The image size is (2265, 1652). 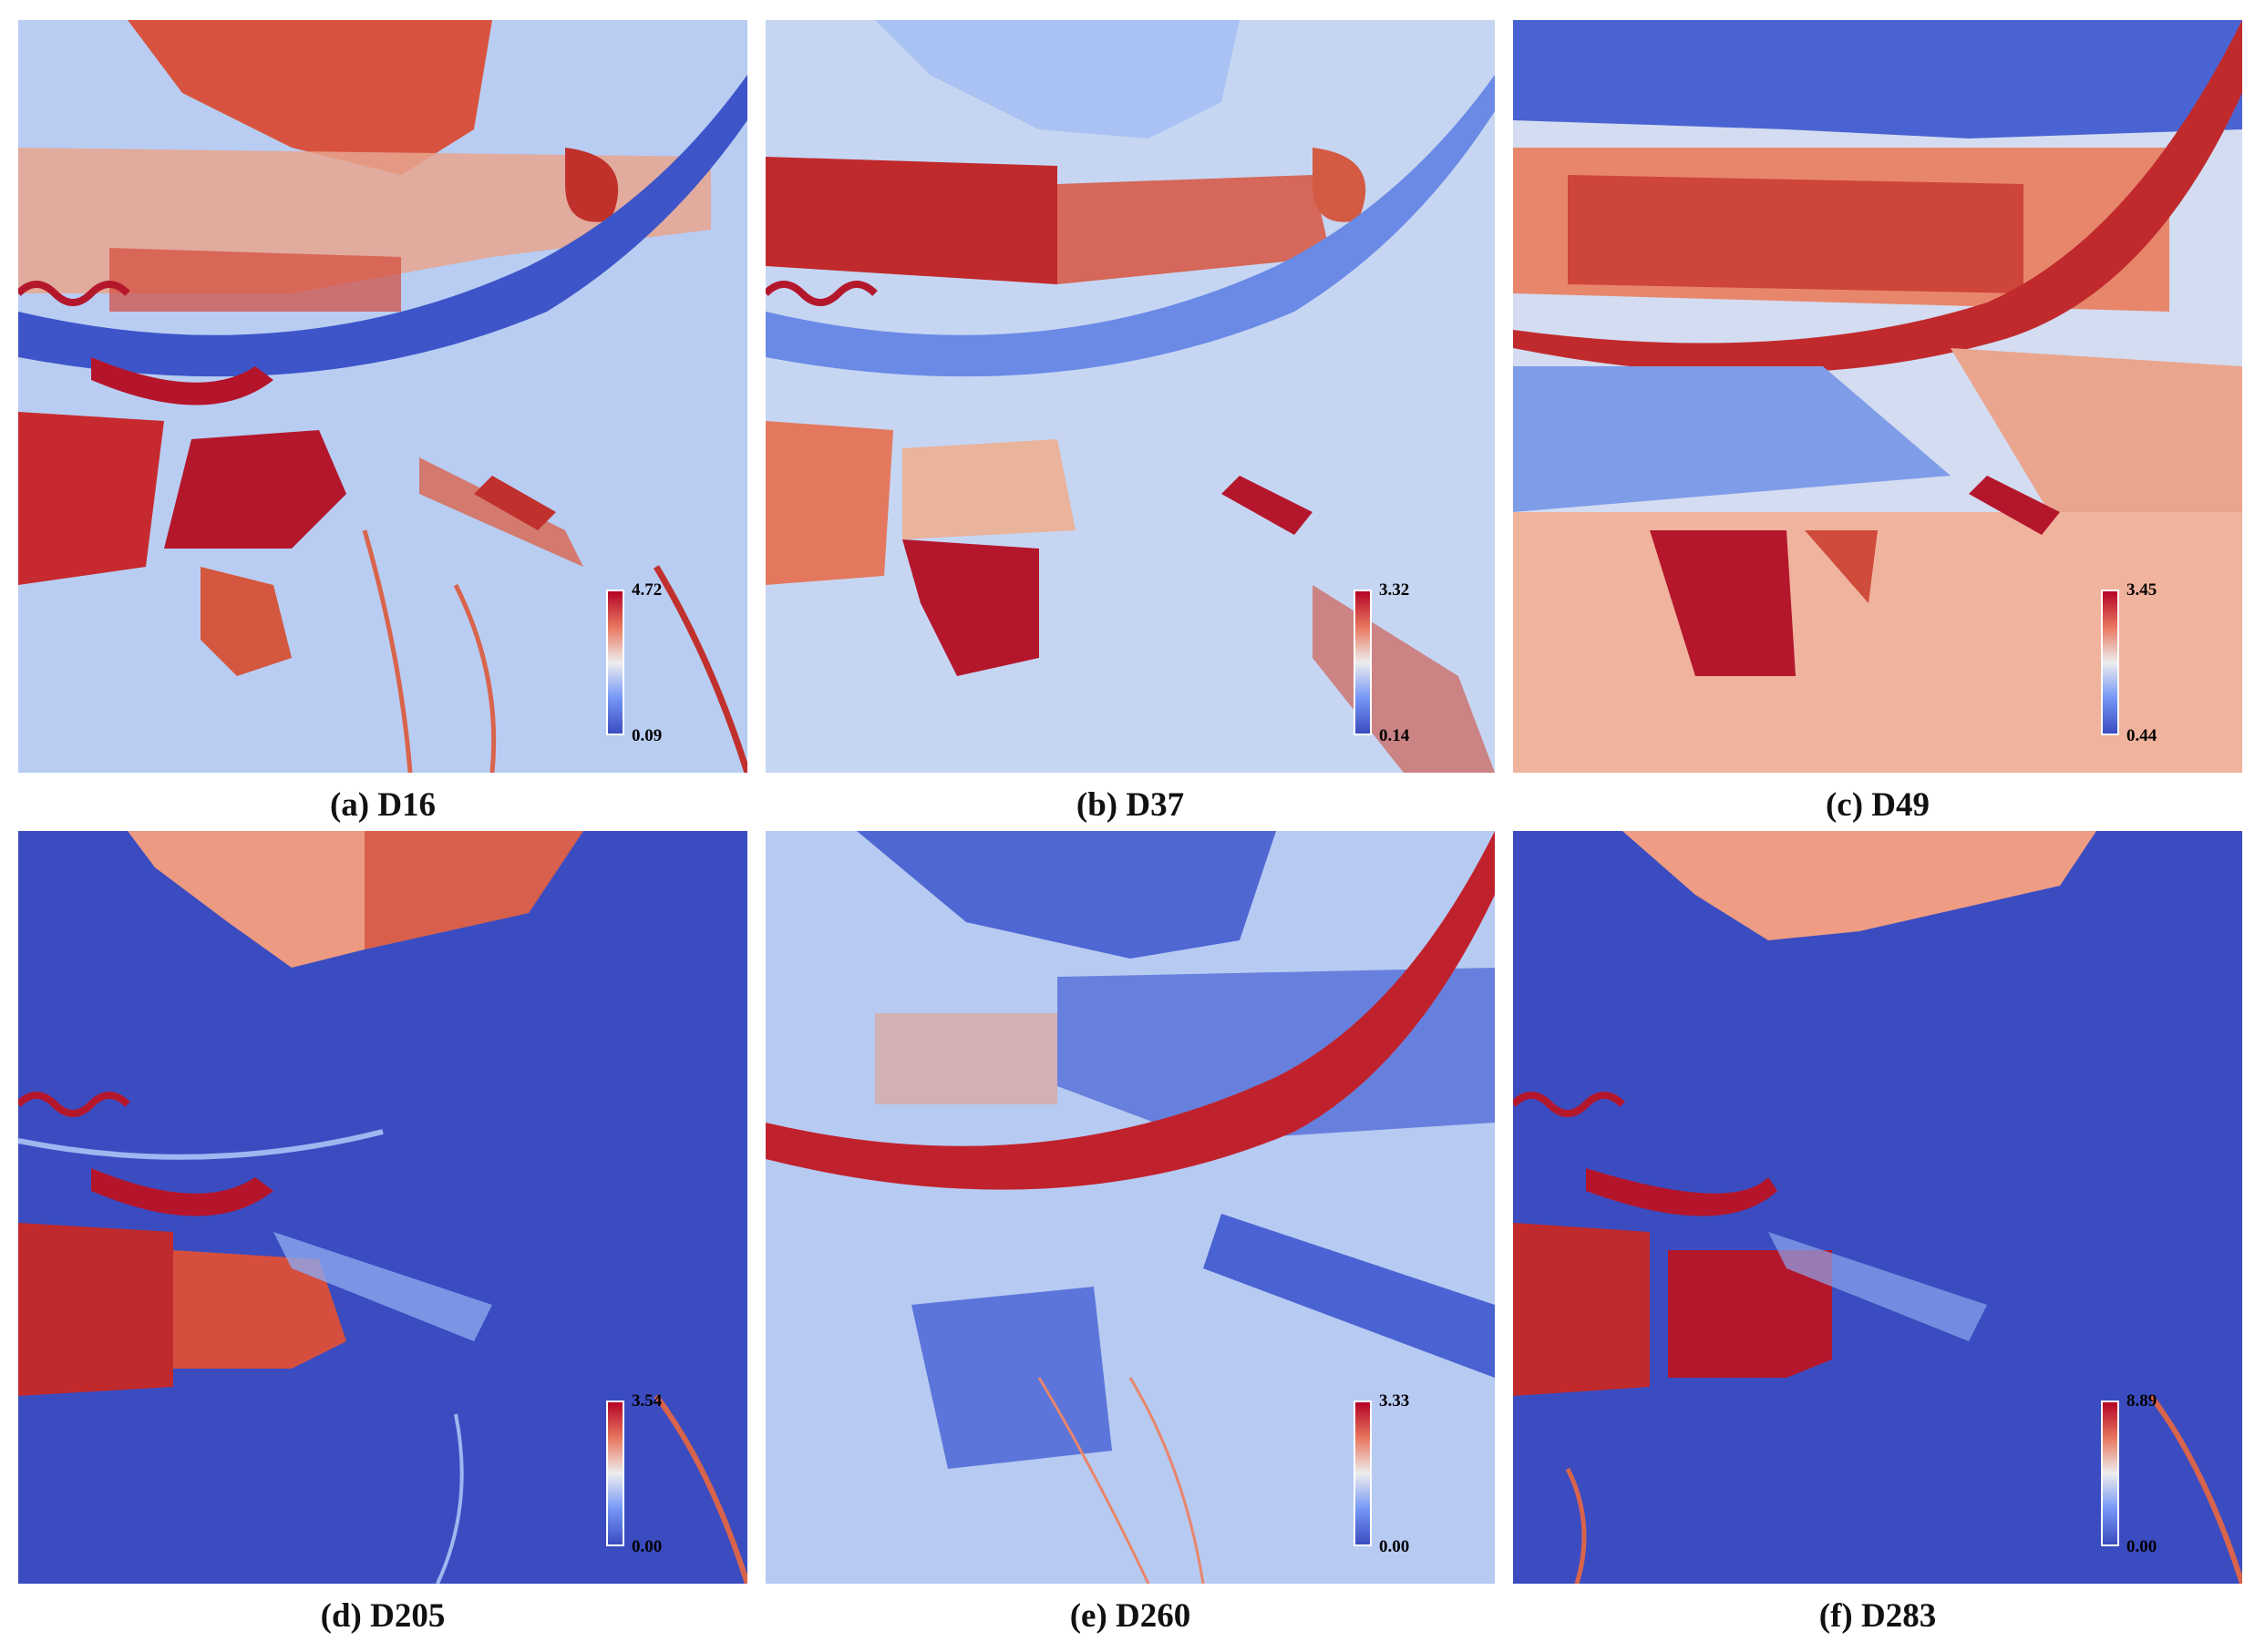 I want to click on colorbar-d49: 3.45 0.44, so click(x=2142, y=662).